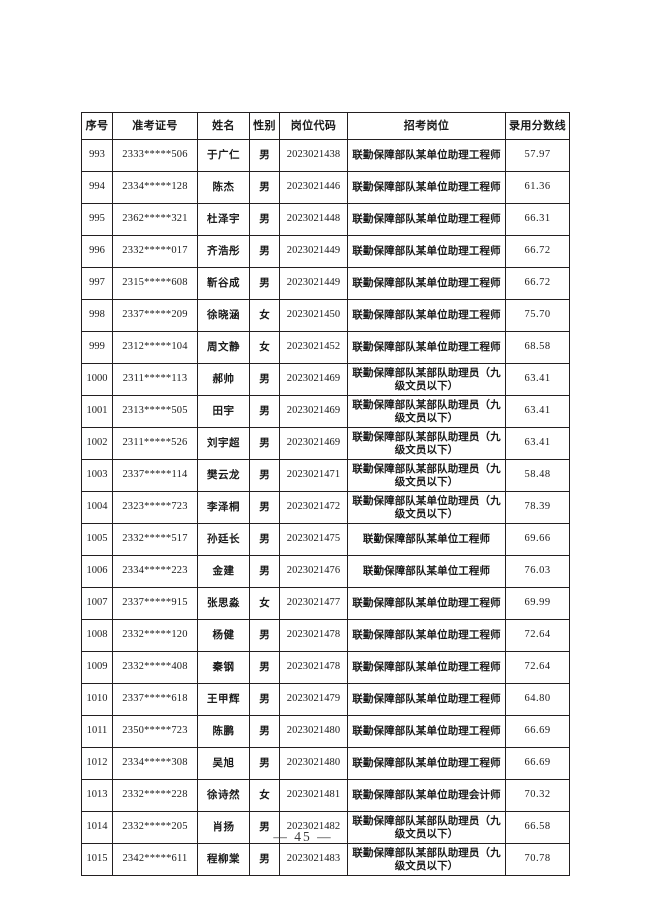 This screenshot has height=919, width=650. What do you see at coordinates (223, 859) in the screenshot?
I see `row-cell-name: 程柳棠` at bounding box center [223, 859].